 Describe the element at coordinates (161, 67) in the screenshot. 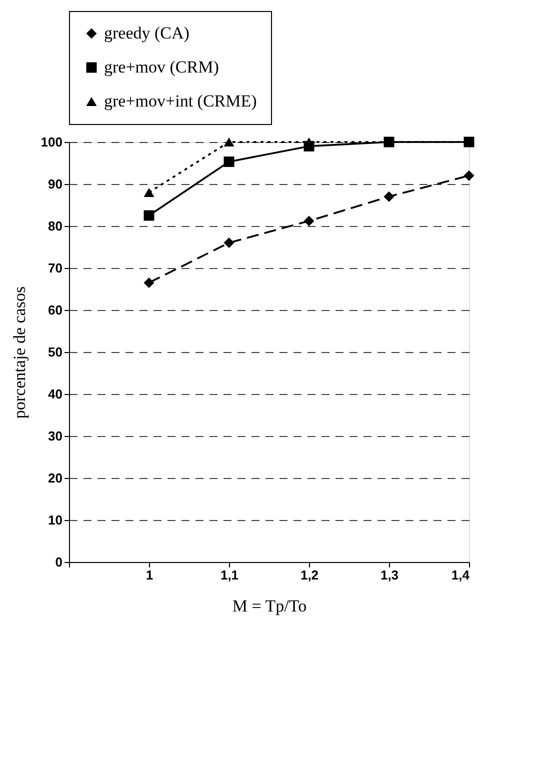

I see `legend-label: gre+mov (CRM)` at that location.